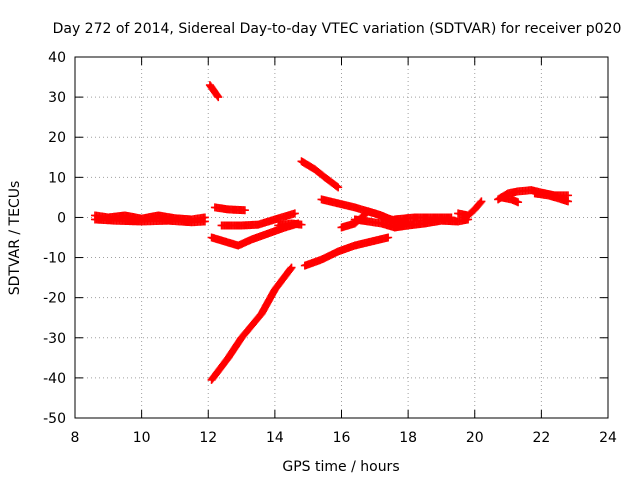 This screenshot has width=640, height=480. What do you see at coordinates (54, 339) in the screenshot?
I see `y-tick-label: -30` at bounding box center [54, 339].